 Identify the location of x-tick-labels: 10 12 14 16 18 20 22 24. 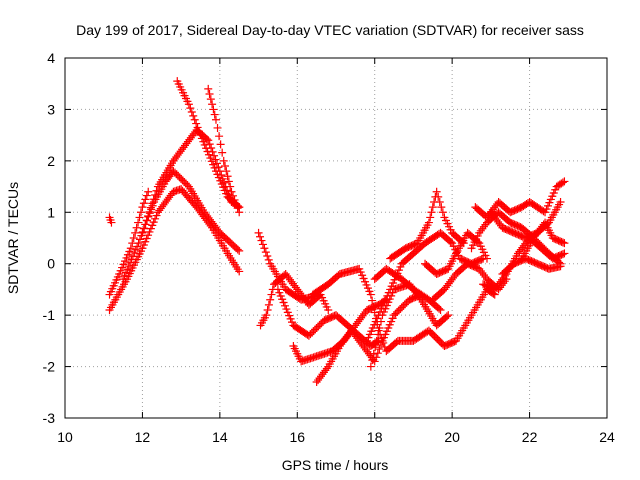
(336, 437).